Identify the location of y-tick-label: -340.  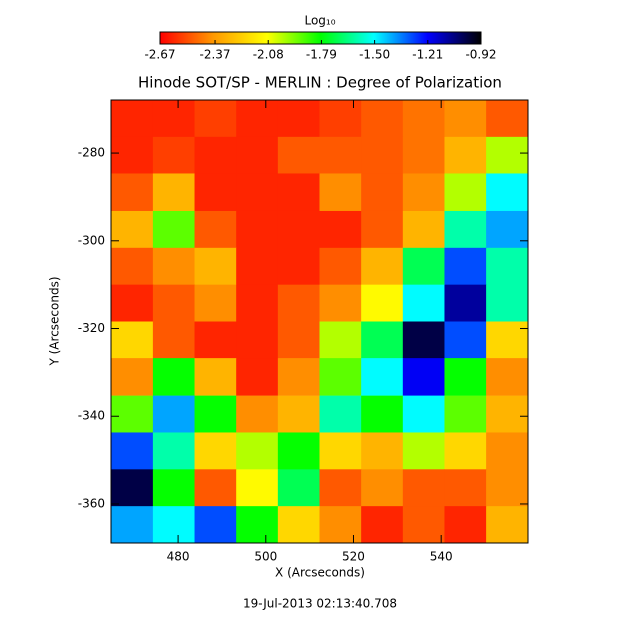
(91, 416).